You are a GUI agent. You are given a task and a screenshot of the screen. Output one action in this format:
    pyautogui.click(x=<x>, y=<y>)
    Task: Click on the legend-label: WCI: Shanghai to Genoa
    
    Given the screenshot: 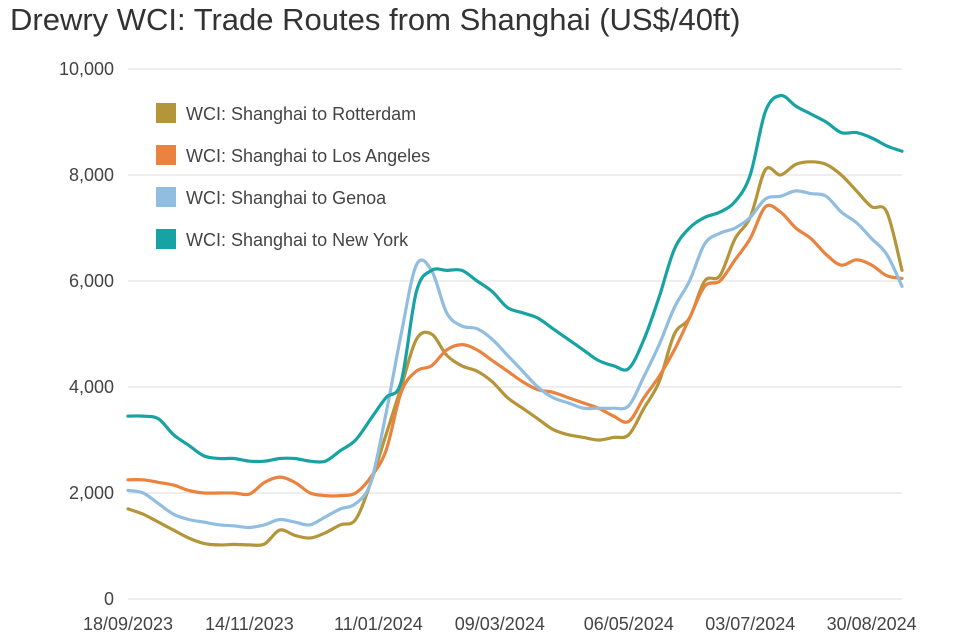 What is the action you would take?
    pyautogui.click(x=286, y=198)
    